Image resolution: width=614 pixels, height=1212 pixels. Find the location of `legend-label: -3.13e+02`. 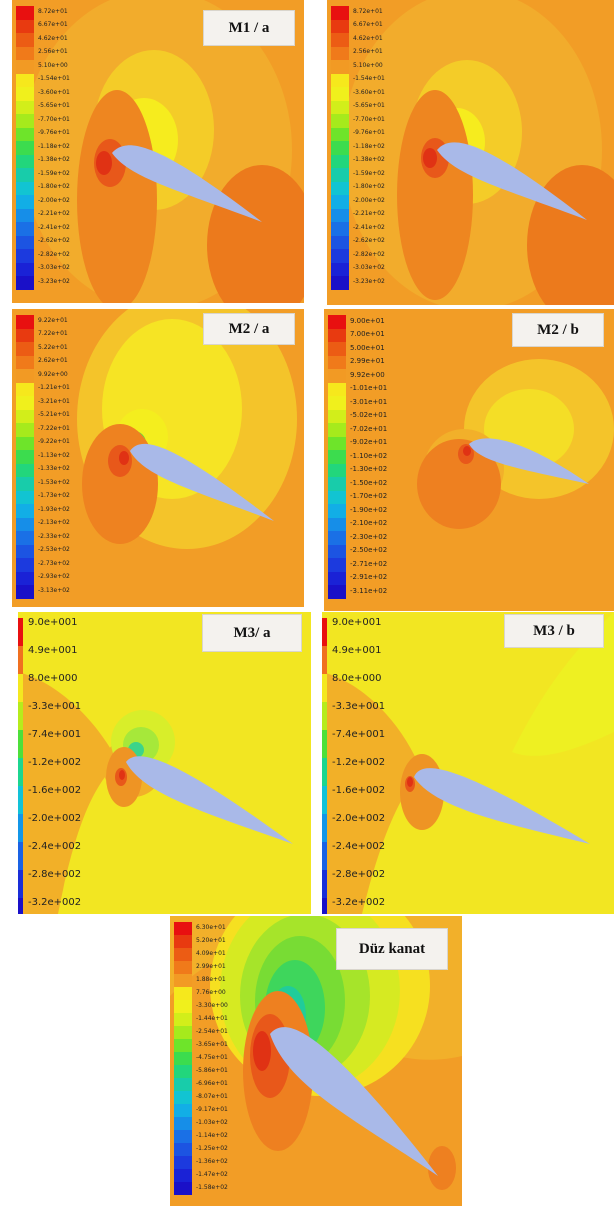

legend-label: -3.13e+02 is located at coordinates (54, 590).